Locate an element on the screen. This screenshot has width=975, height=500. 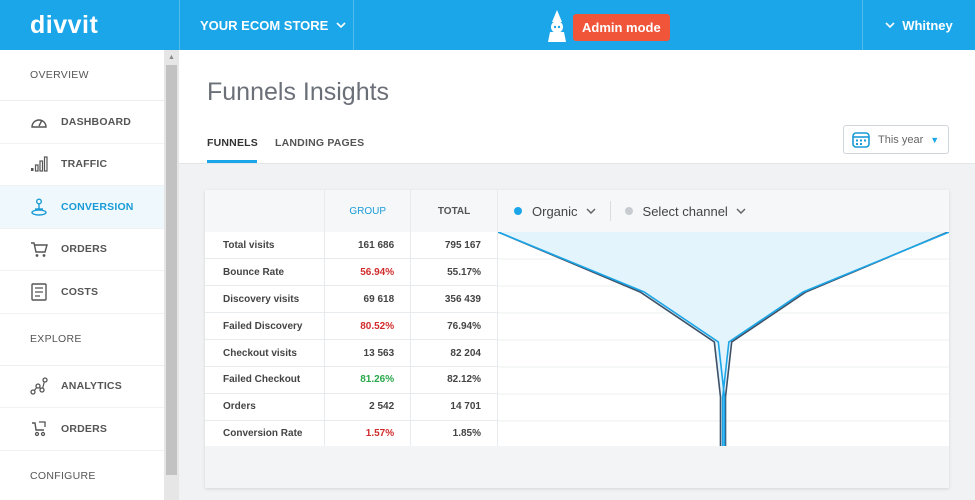
active-tab-indicator is located at coordinates (232, 161).